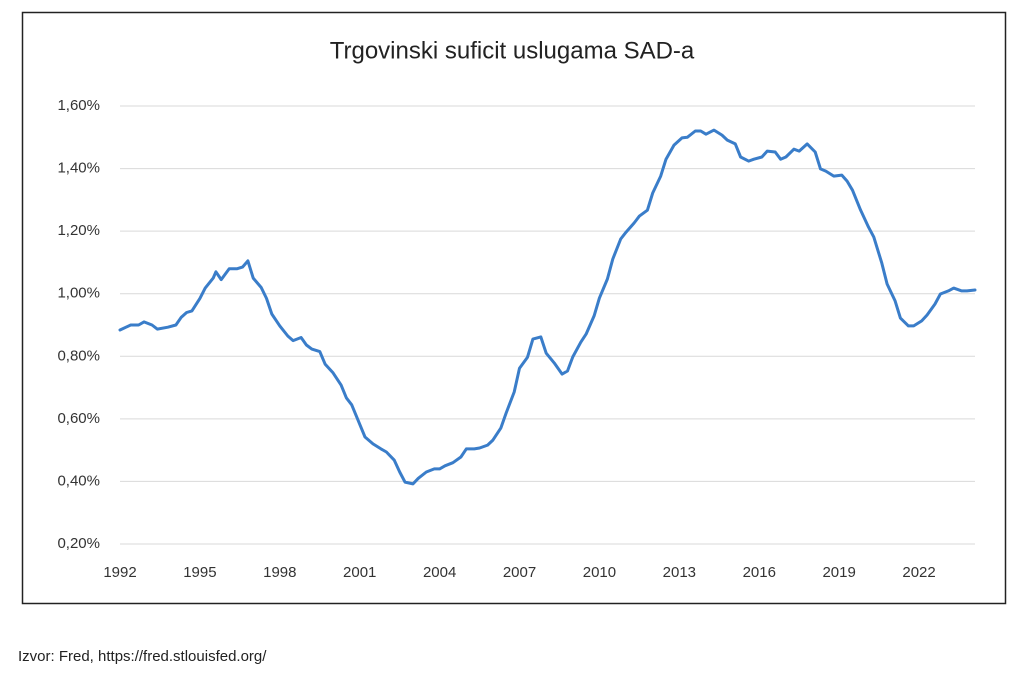 This screenshot has height=683, width=1024. What do you see at coordinates (759, 572) in the screenshot?
I see `x-tick-label: 2016` at bounding box center [759, 572].